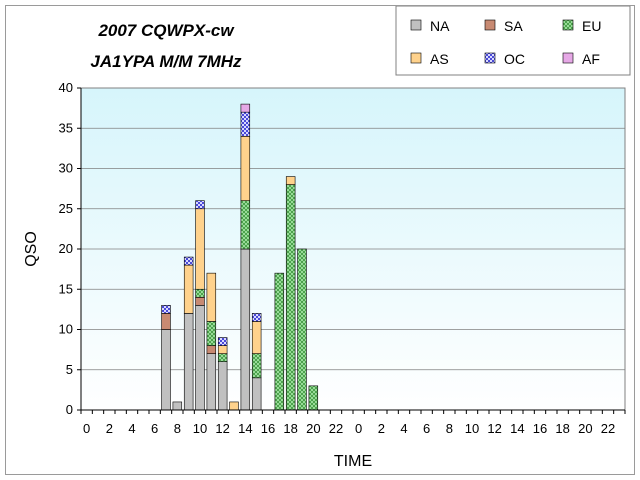 The image size is (640, 480). I want to click on y-tick-label: 15, so click(66, 288).